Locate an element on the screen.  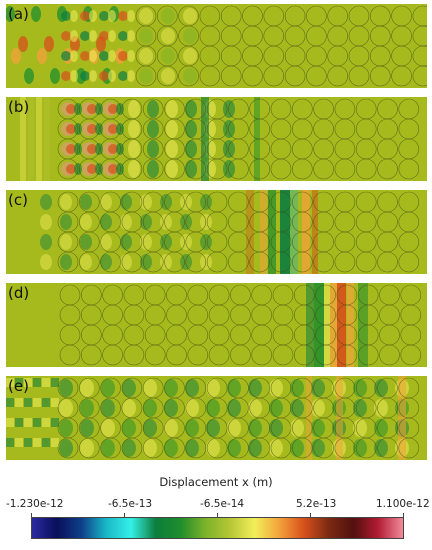
panel-b-field is located at coordinates (216, 139).